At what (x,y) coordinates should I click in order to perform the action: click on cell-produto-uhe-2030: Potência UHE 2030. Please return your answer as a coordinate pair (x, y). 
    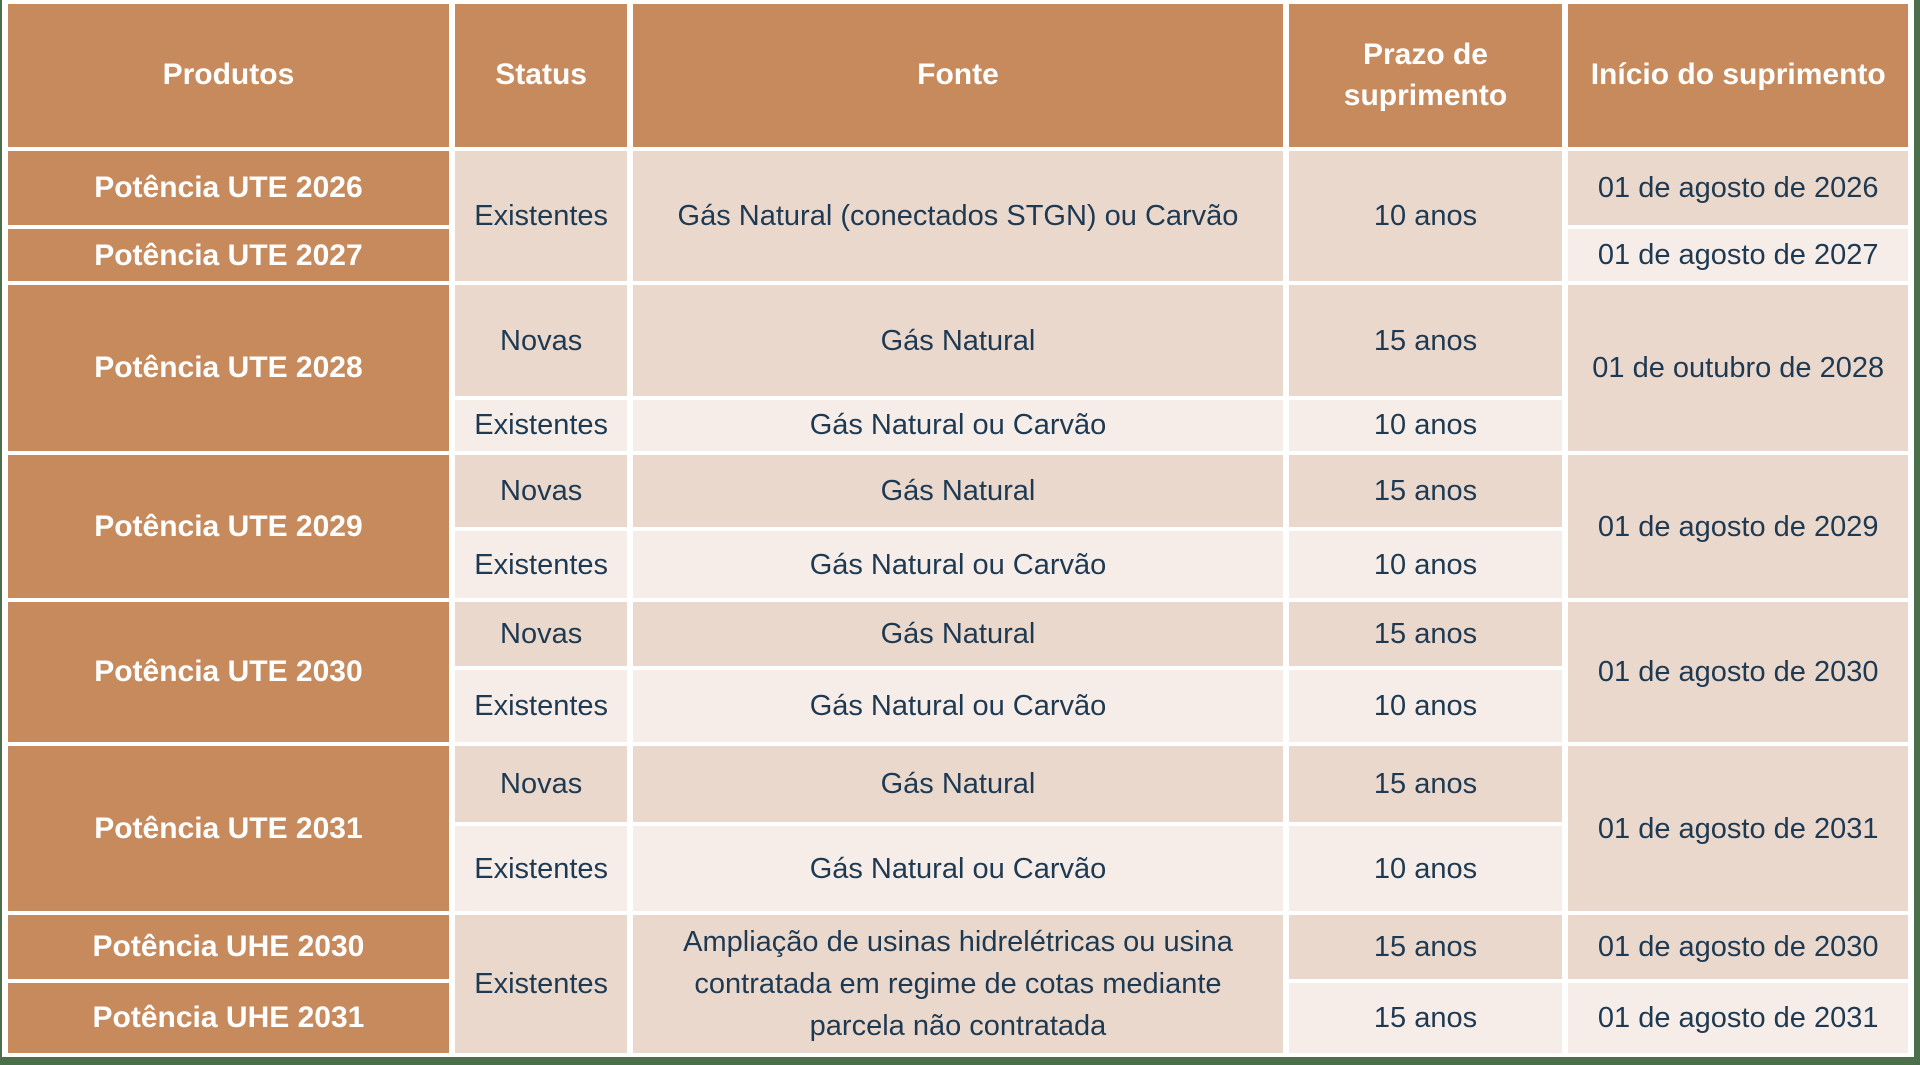
    Looking at the image, I should click on (228, 947).